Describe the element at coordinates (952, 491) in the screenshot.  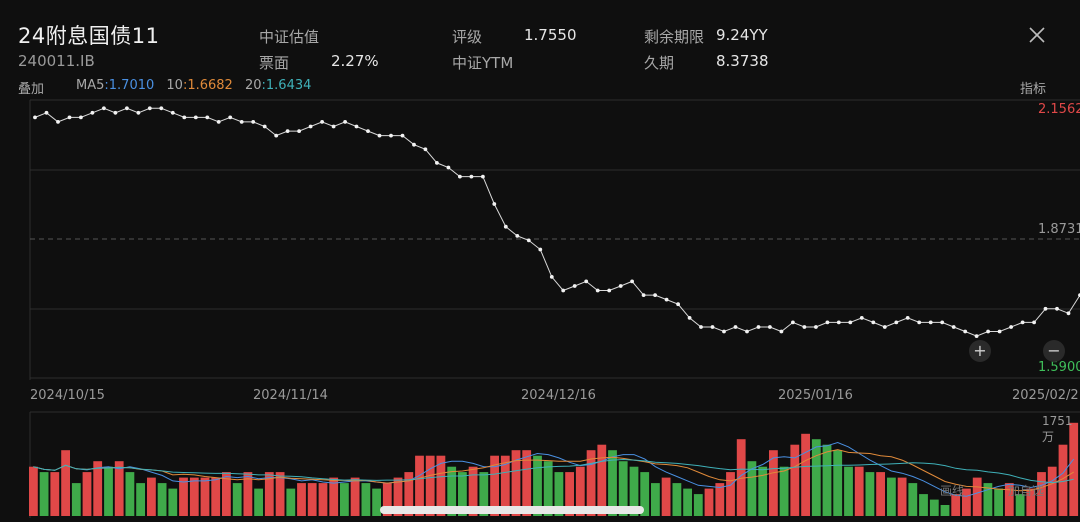
I see `draw-line-button: 画线` at that location.